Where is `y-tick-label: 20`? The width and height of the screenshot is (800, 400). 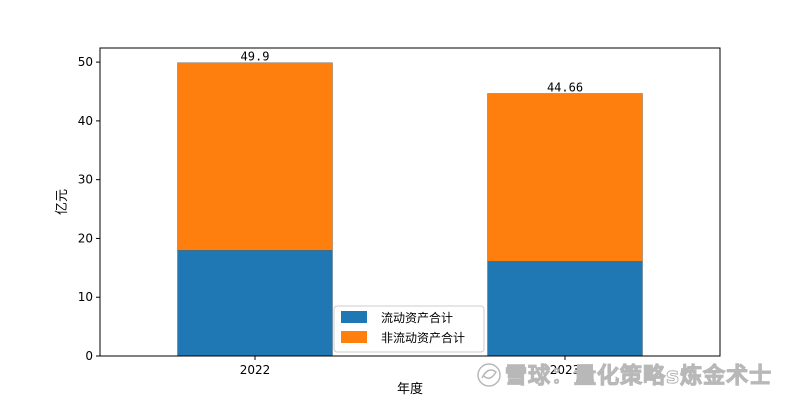
y-tick-label: 20 is located at coordinates (85, 238).